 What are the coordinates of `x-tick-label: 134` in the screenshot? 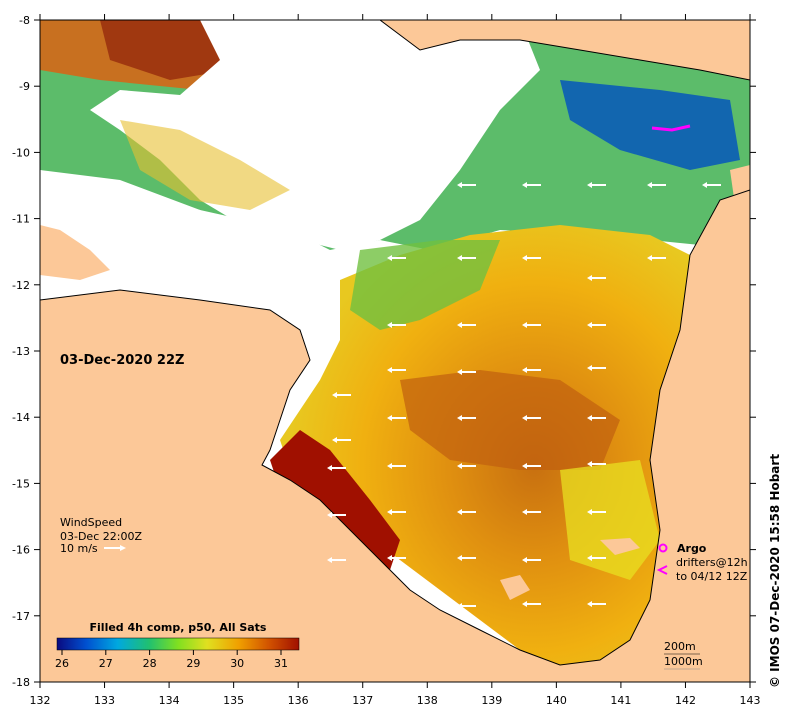 It's located at (169, 700).